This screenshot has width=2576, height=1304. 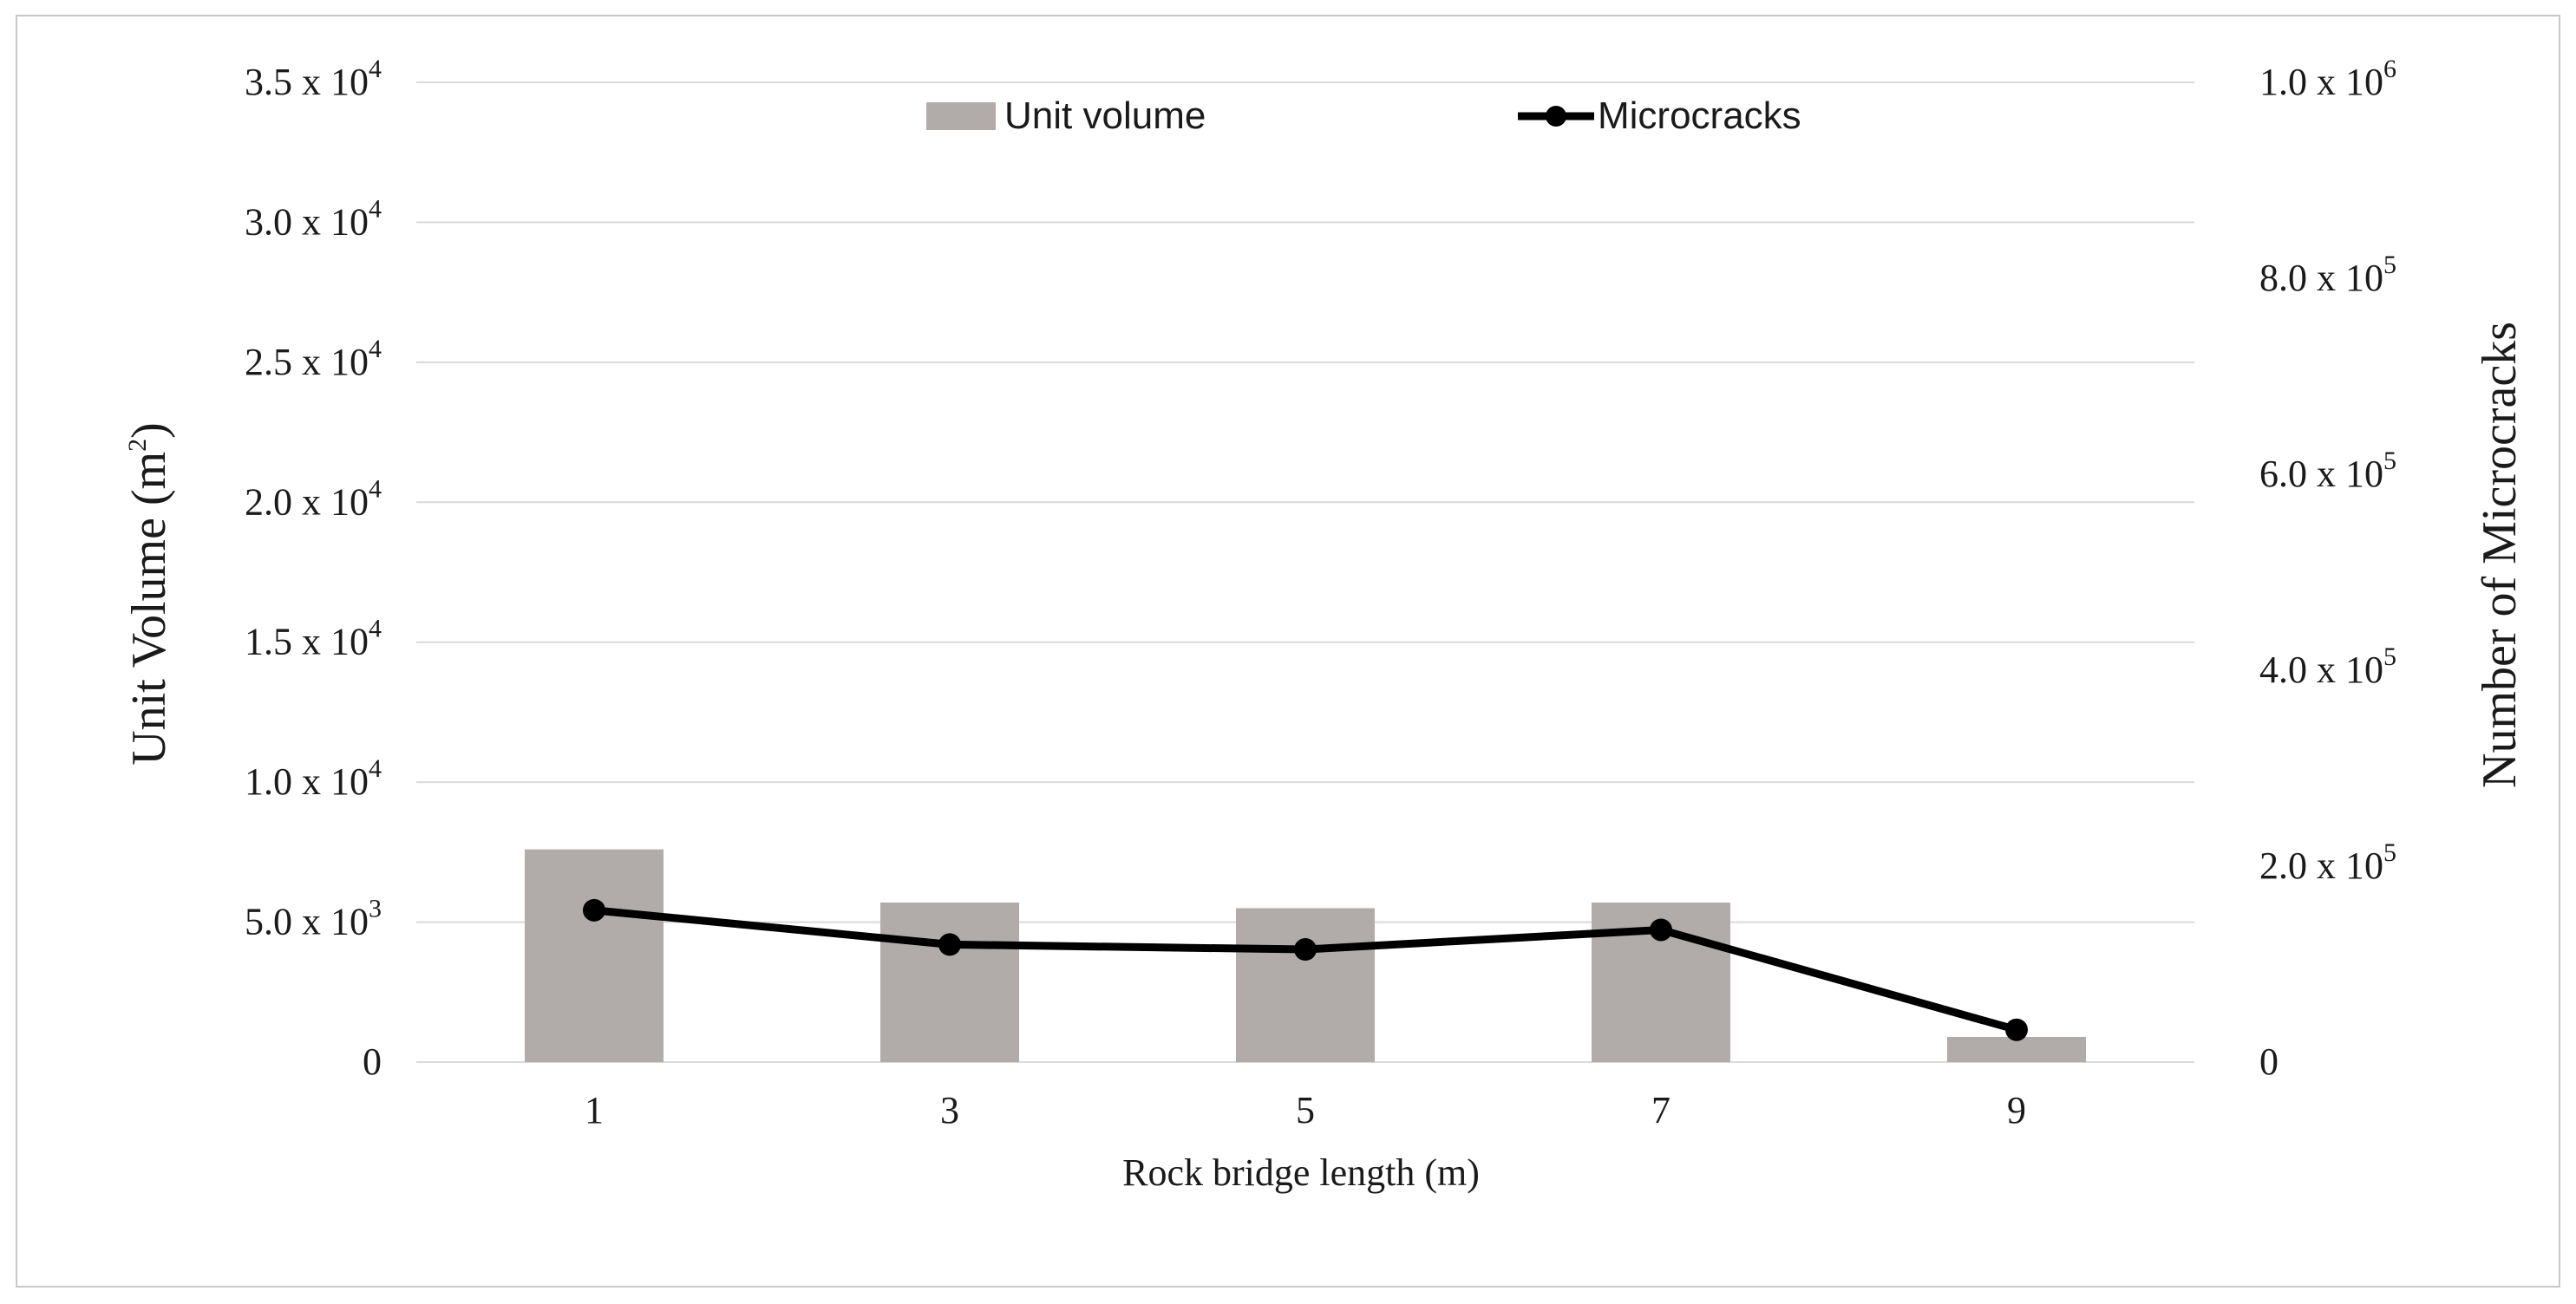 I want to click on y2-tick-label: 1.0 x 10⁶, so click(x=2327, y=79).